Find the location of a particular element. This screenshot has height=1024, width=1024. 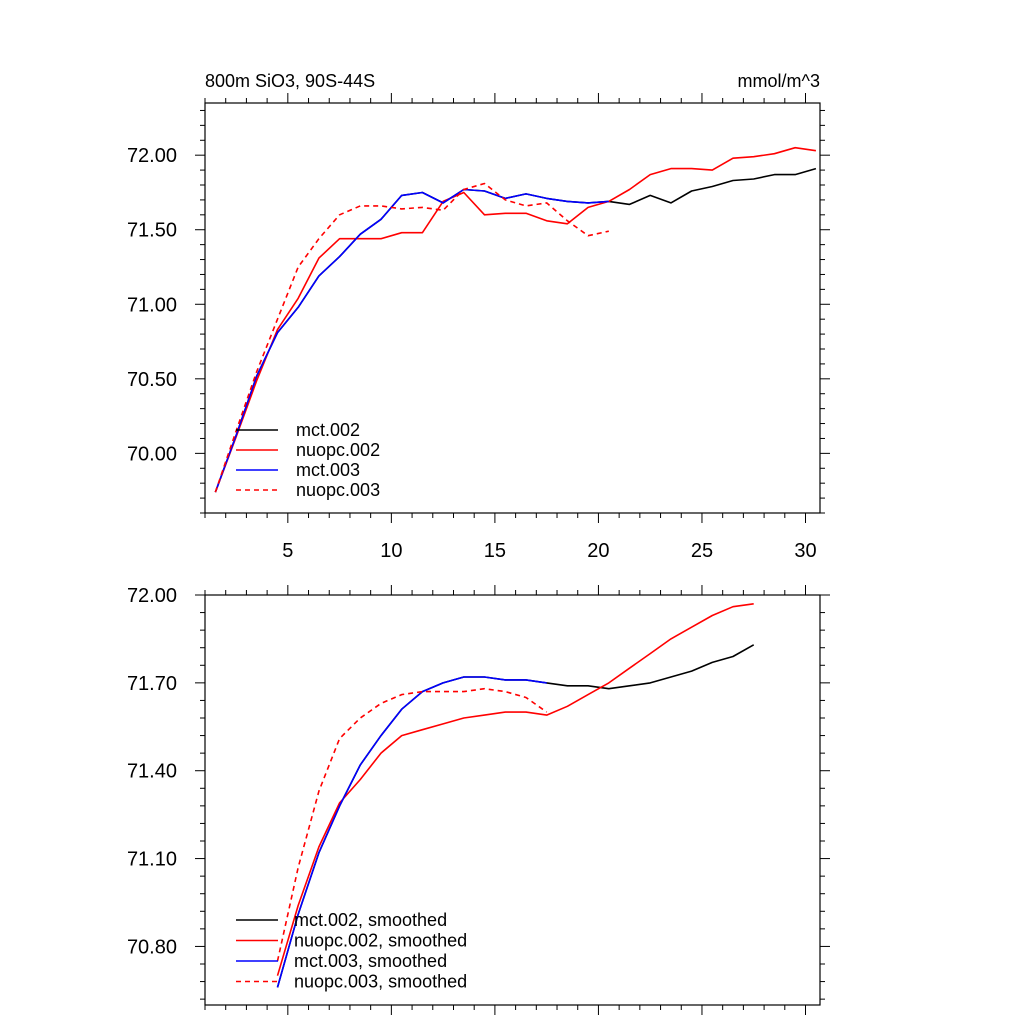

x-tick-label: 25 is located at coordinates (702, 551).